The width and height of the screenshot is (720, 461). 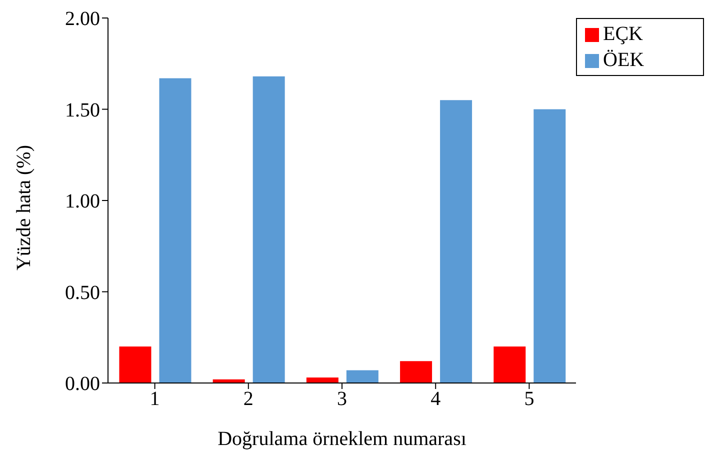 I want to click on y-tick-label: 0.00, so click(x=82, y=384).